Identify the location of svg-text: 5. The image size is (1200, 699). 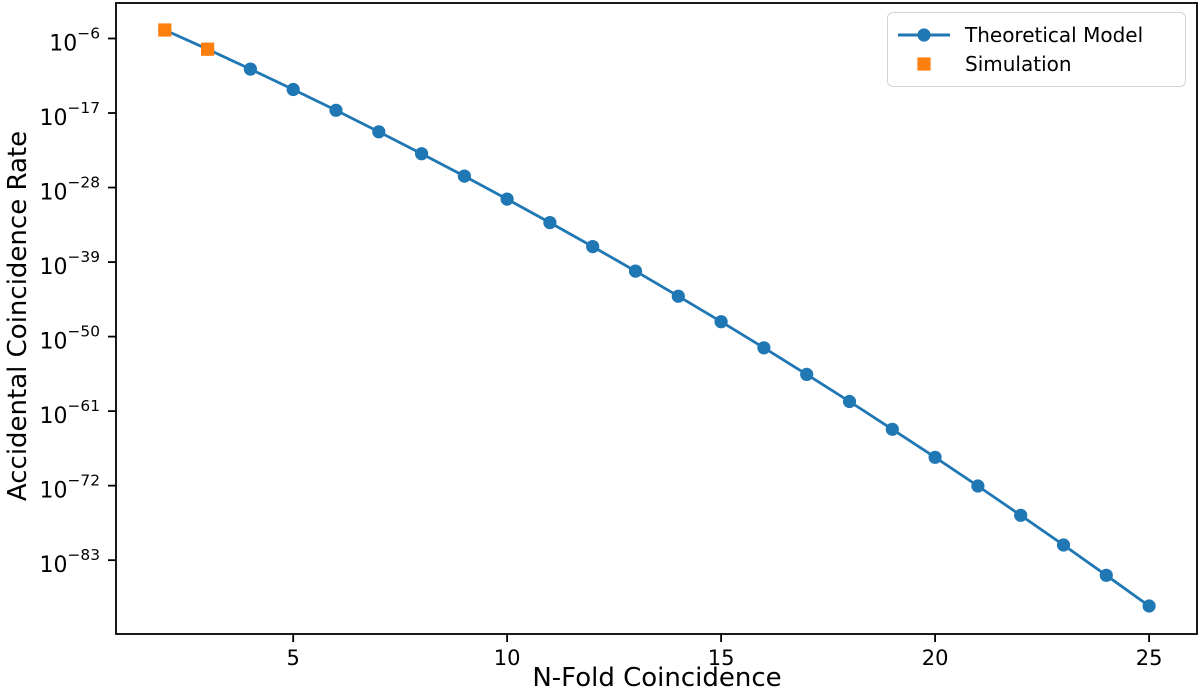
(293, 658).